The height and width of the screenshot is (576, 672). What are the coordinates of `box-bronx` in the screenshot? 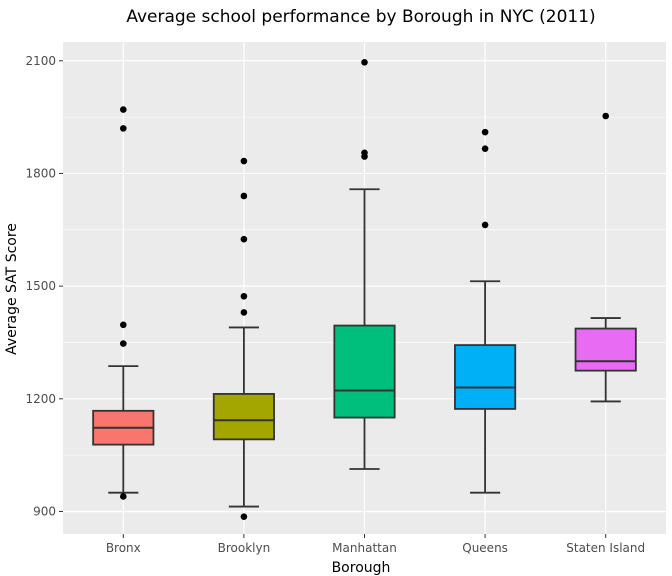 It's located at (123, 303).